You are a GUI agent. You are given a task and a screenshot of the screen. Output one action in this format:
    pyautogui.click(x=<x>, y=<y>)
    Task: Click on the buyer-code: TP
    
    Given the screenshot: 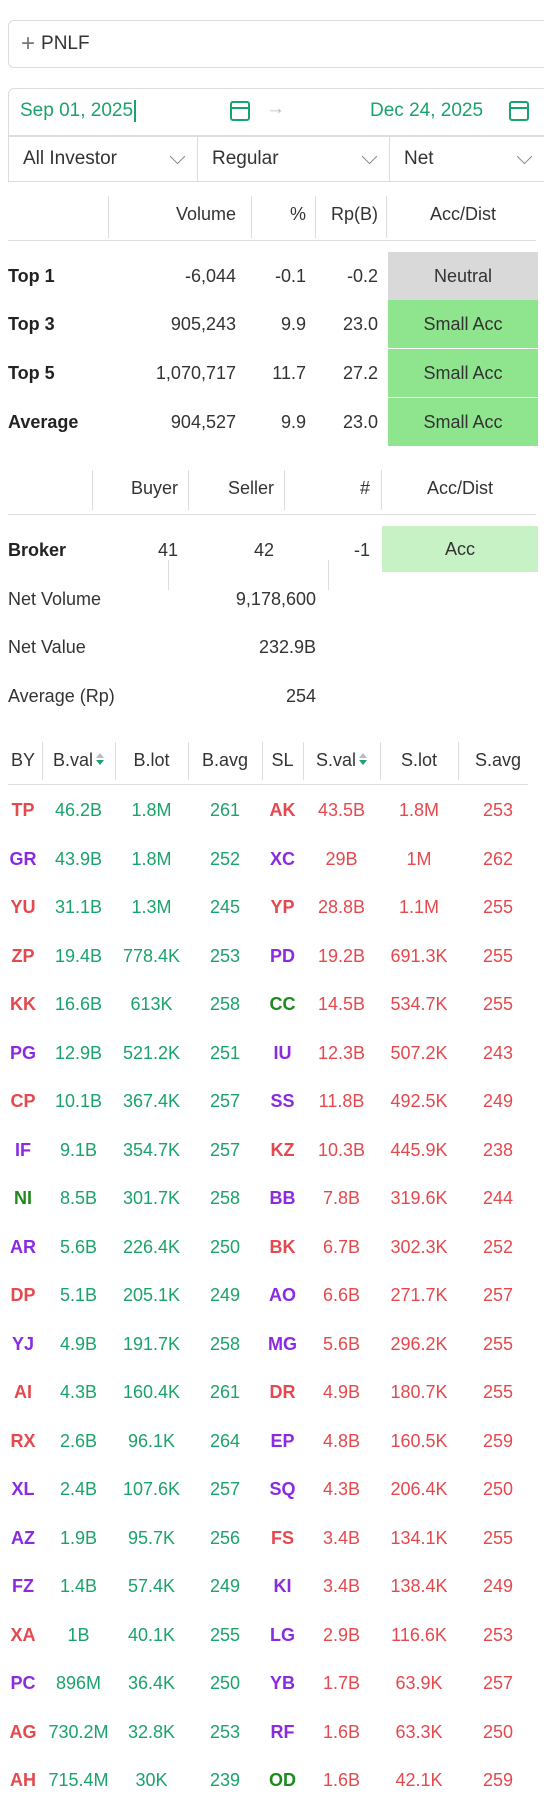 What is the action you would take?
    pyautogui.click(x=23, y=810)
    